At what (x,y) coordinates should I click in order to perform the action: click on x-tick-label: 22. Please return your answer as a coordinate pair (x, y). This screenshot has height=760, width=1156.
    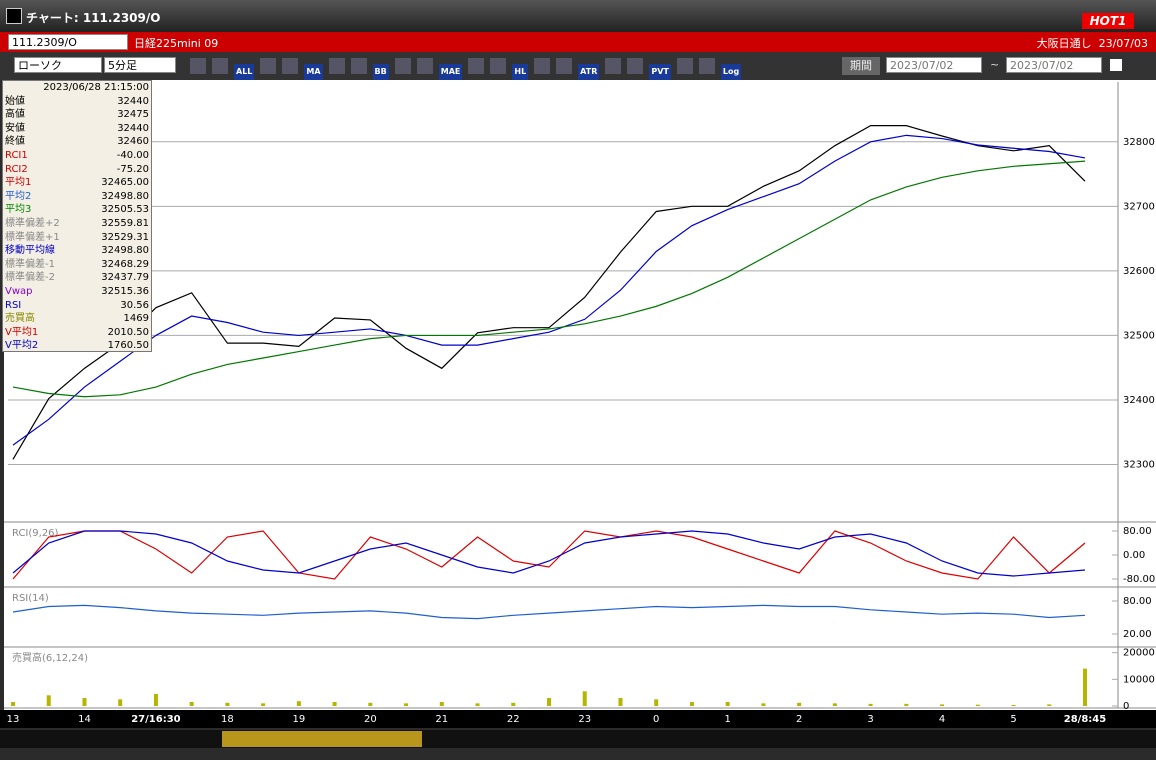
    Looking at the image, I should click on (513, 719).